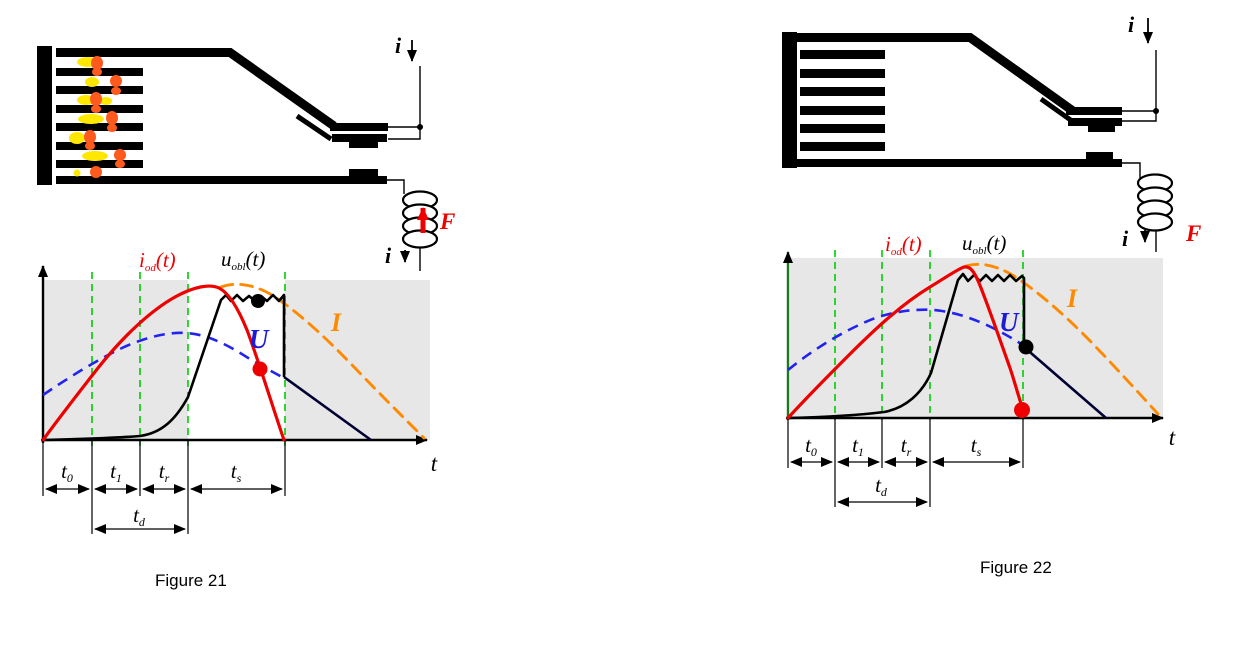  I want to click on fig21-arc-plasma, so click(97, 117).